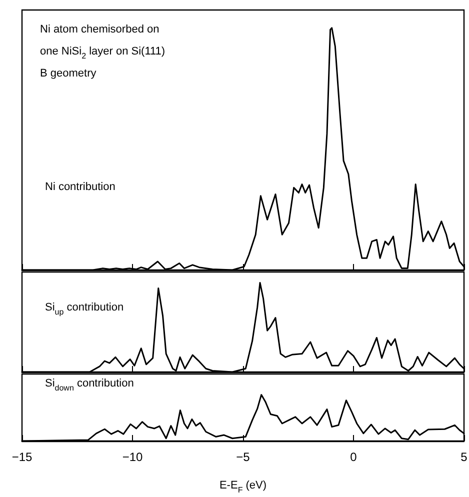  Describe the element at coordinates (22, 457) in the screenshot. I see `x-tick-label: −15` at that location.